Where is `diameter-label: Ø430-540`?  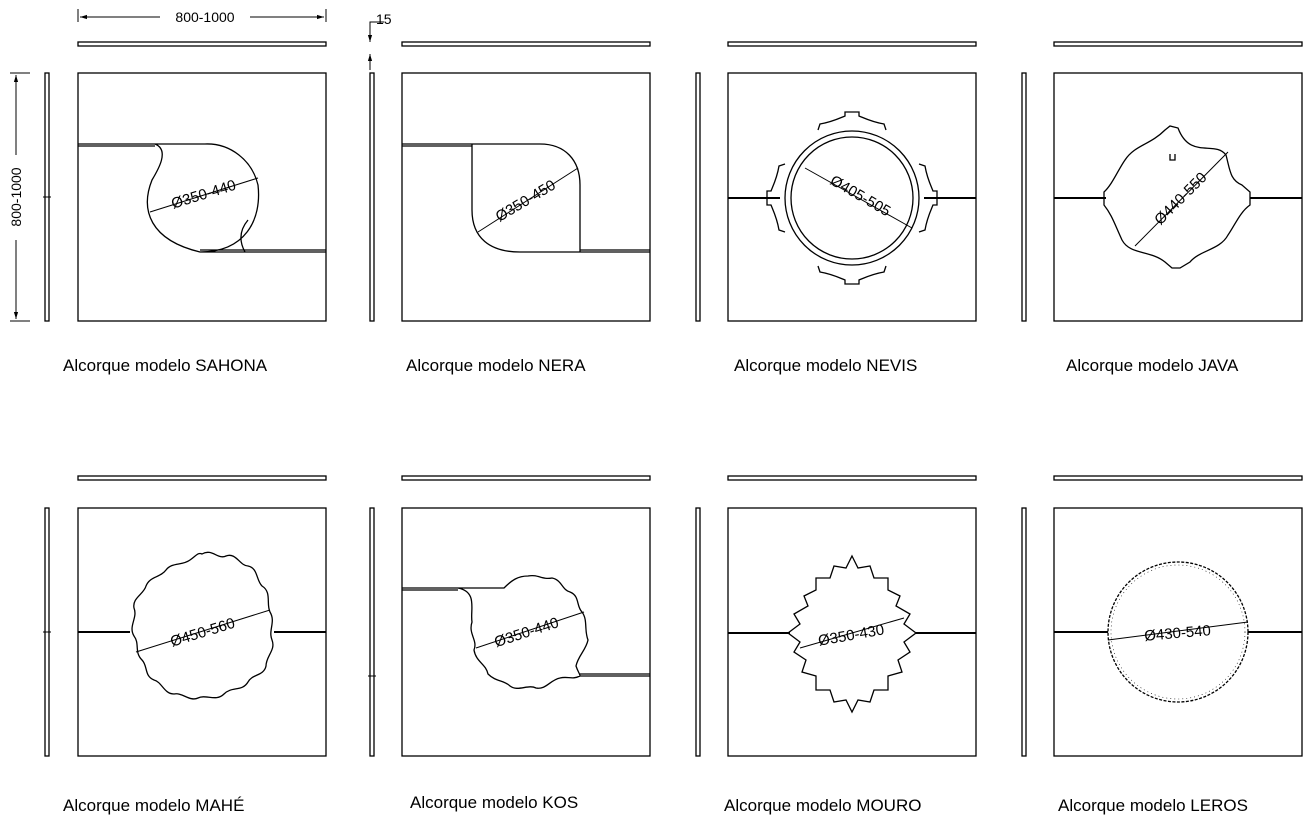
diameter-label: Ø430-540 is located at coordinates (1178, 633).